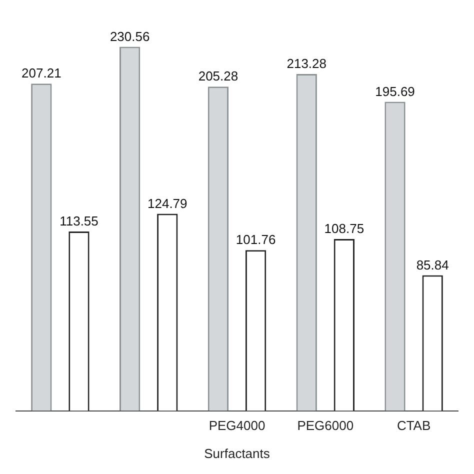 The height and width of the screenshot is (474, 474). Describe the element at coordinates (256, 240) in the screenshot. I see `data-label: 101.76` at that location.